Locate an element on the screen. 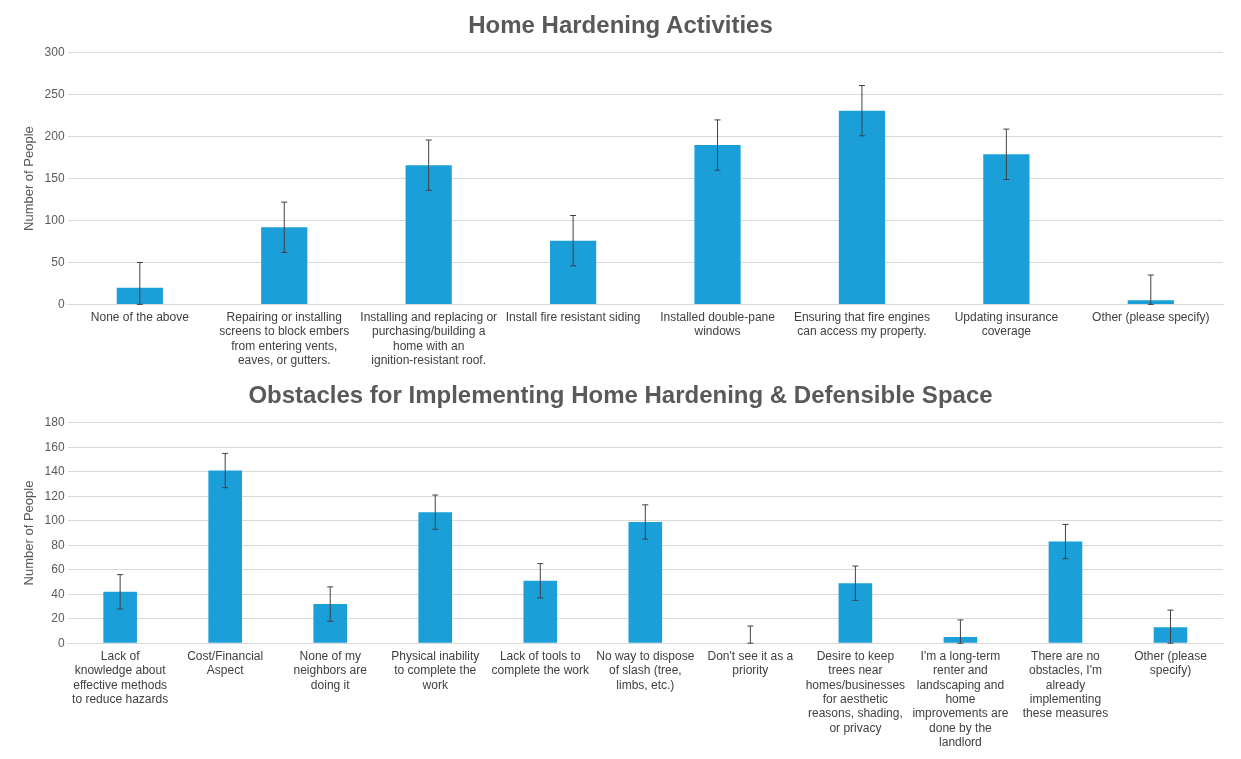  x-tick-label: None of the above is located at coordinates (140, 316).